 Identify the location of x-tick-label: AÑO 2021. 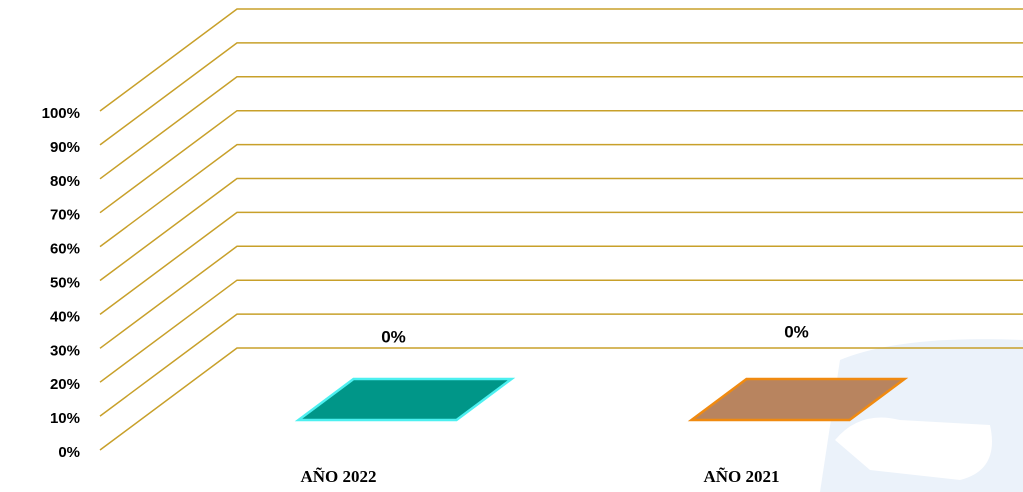
(741, 476).